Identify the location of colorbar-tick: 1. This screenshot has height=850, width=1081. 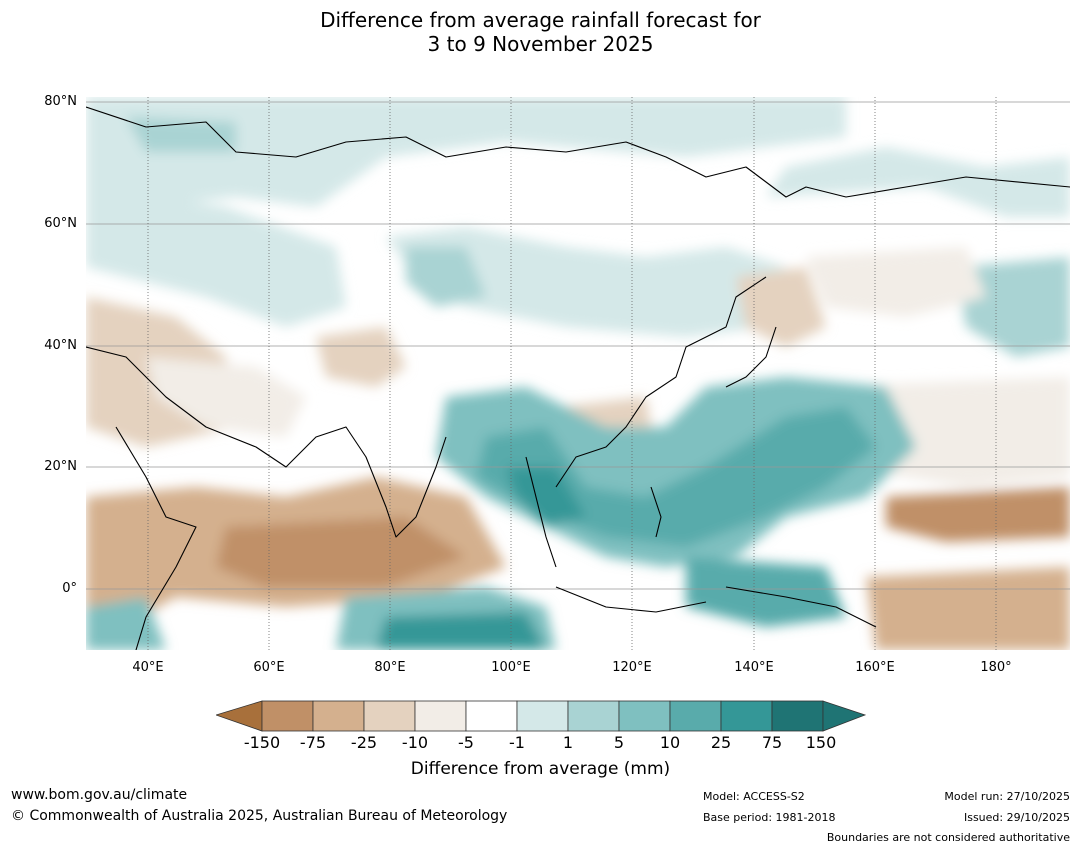
(568, 742).